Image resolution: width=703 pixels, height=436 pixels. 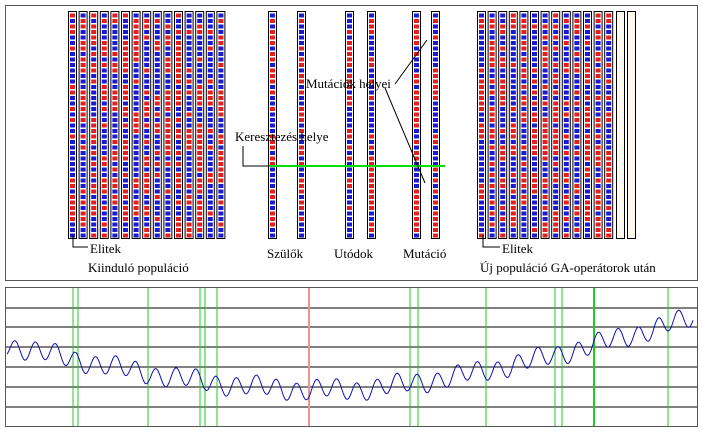 I want to click on chromosome, so click(x=631, y=125).